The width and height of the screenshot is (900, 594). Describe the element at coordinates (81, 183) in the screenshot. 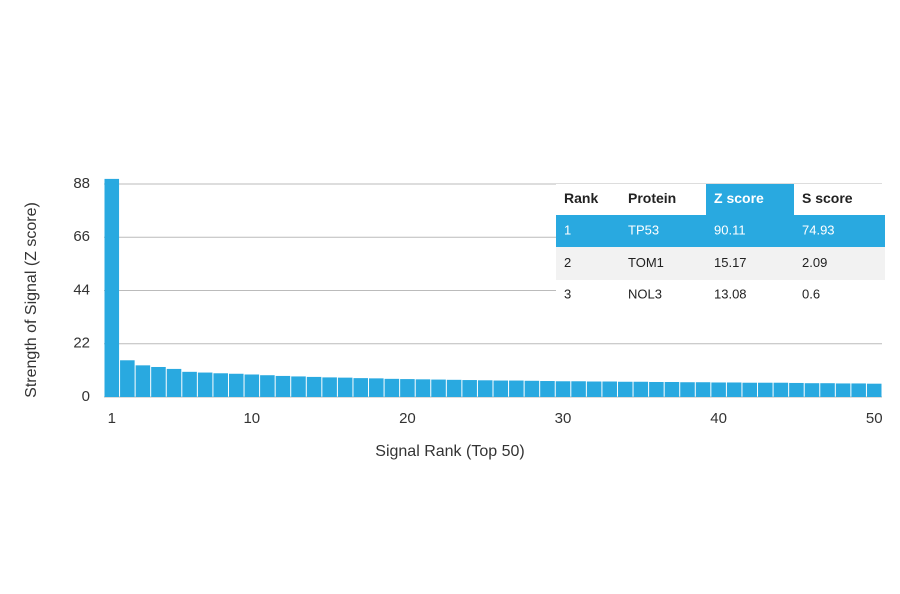

I see `y-tick-label: 88` at that location.